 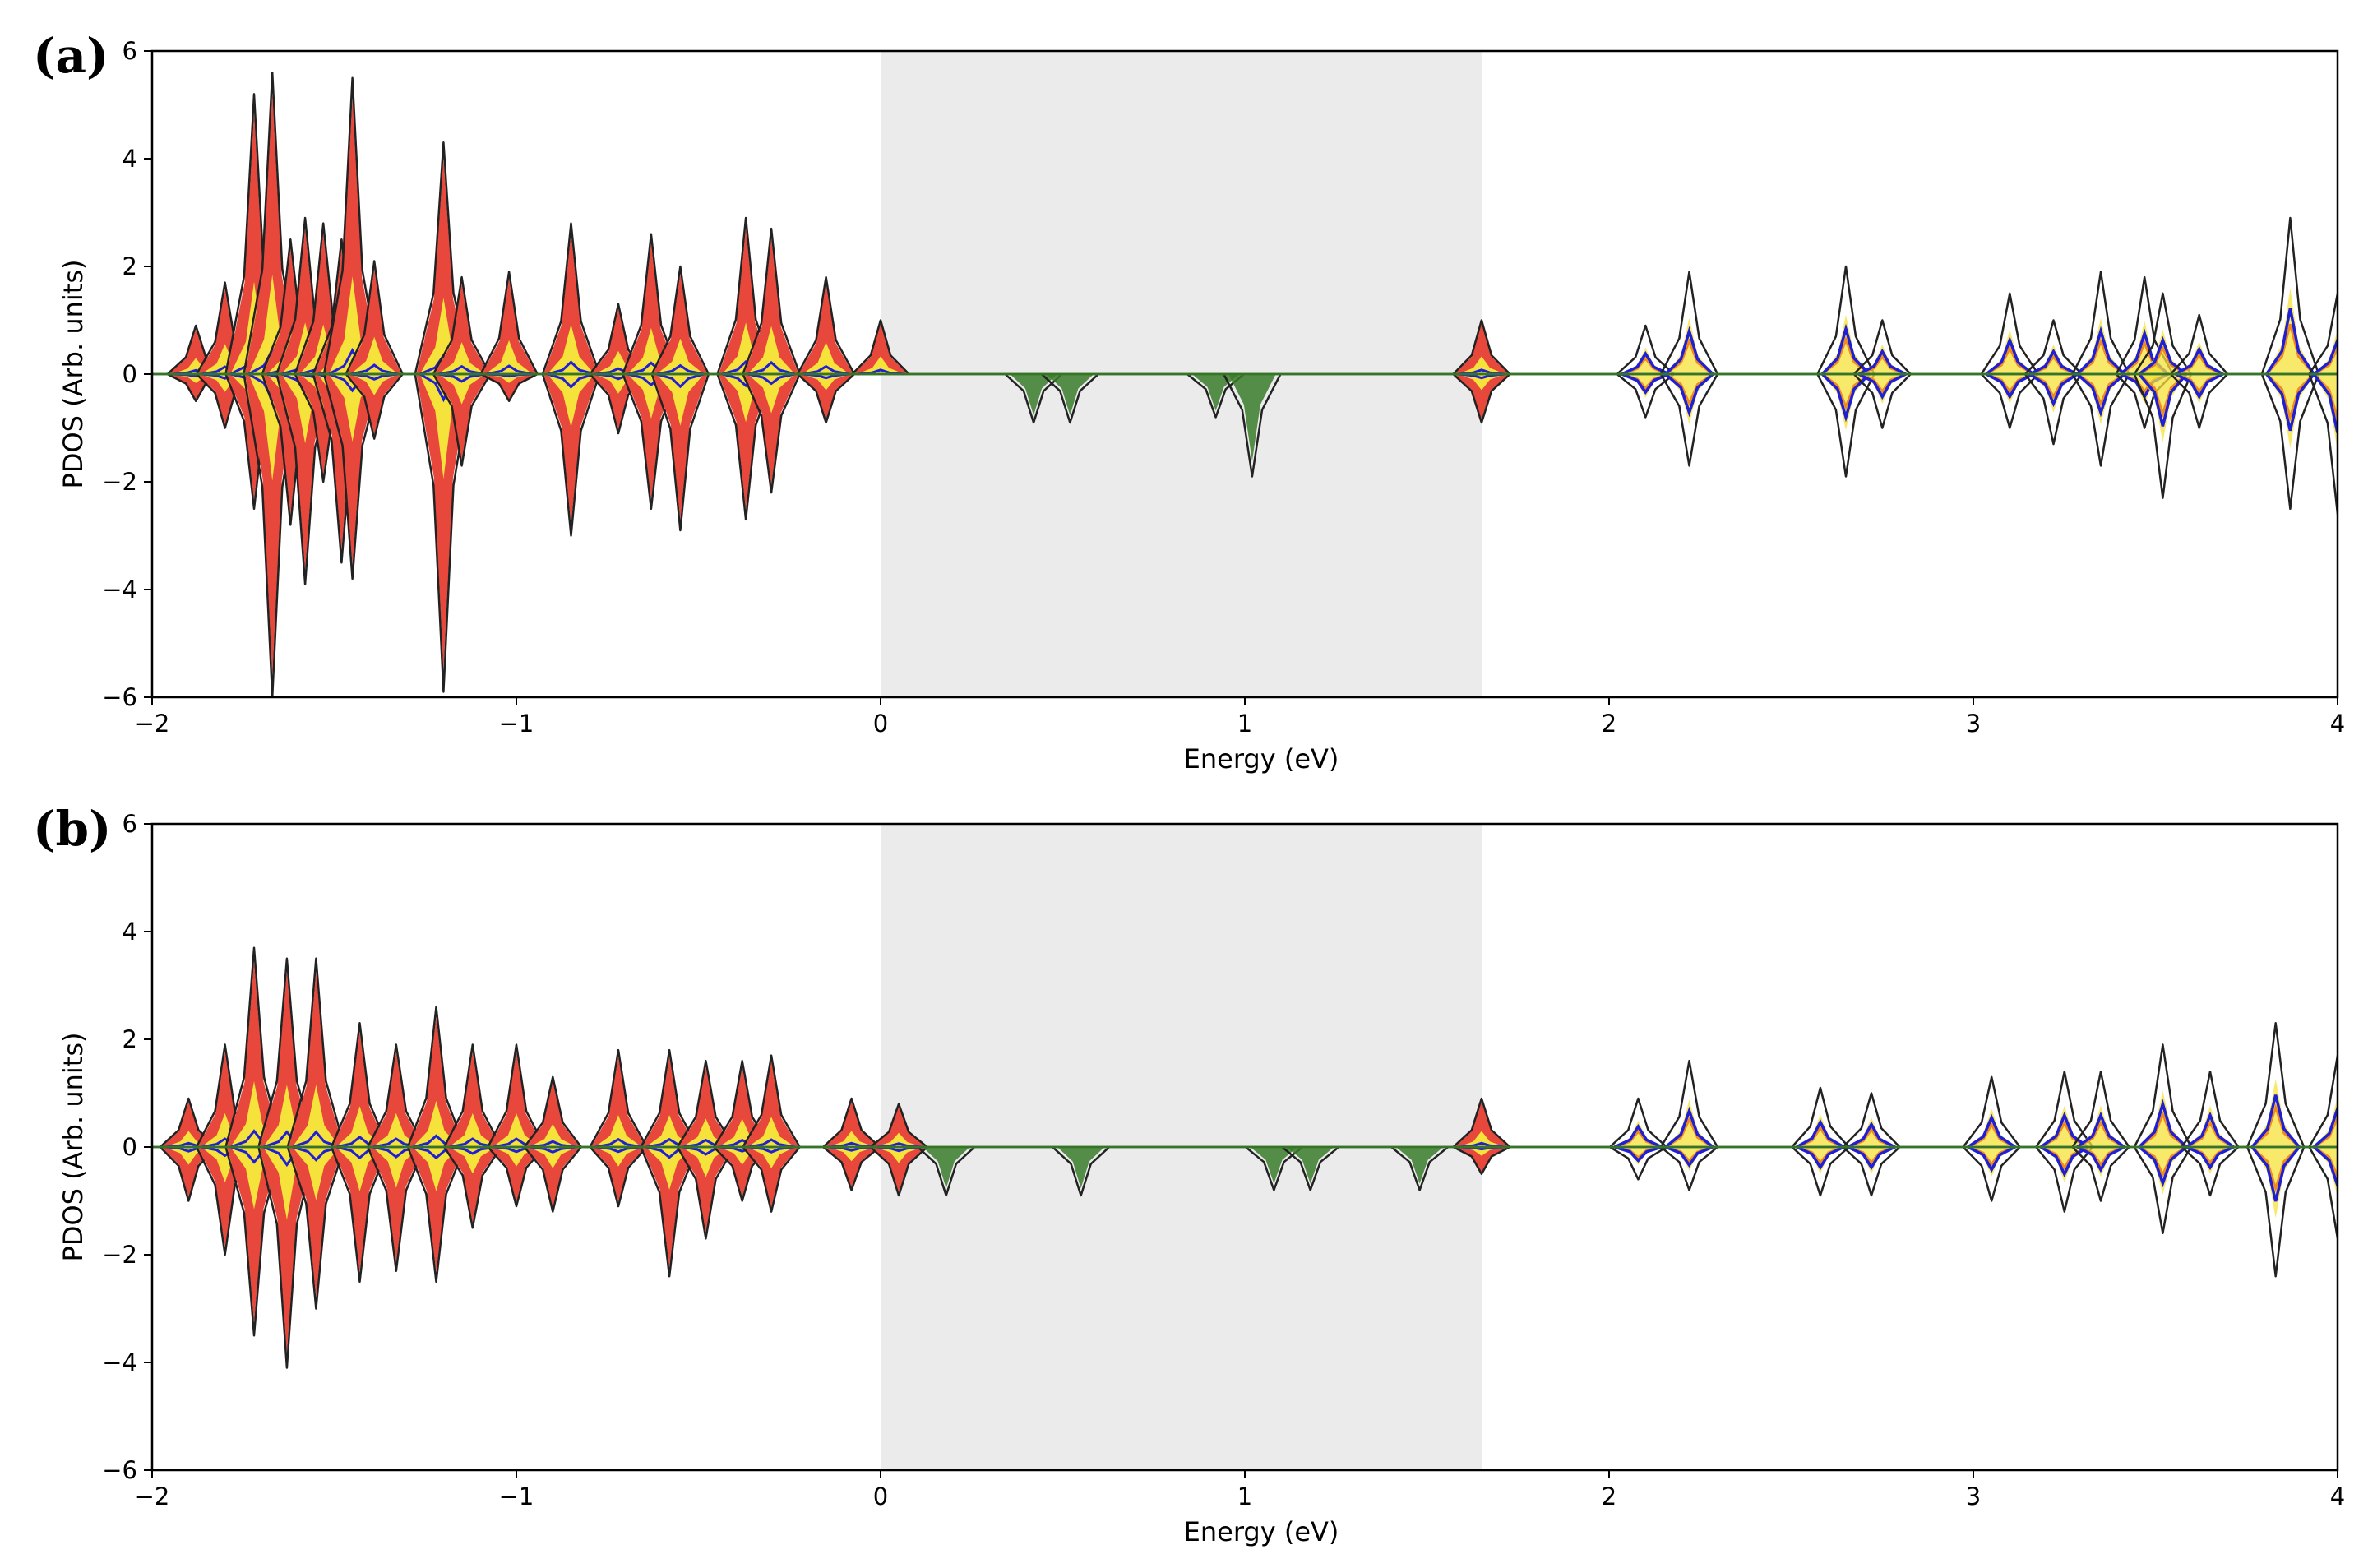 I want to click on panel-a-peak-11-up-yellow-fill, so click(x=461, y=358).